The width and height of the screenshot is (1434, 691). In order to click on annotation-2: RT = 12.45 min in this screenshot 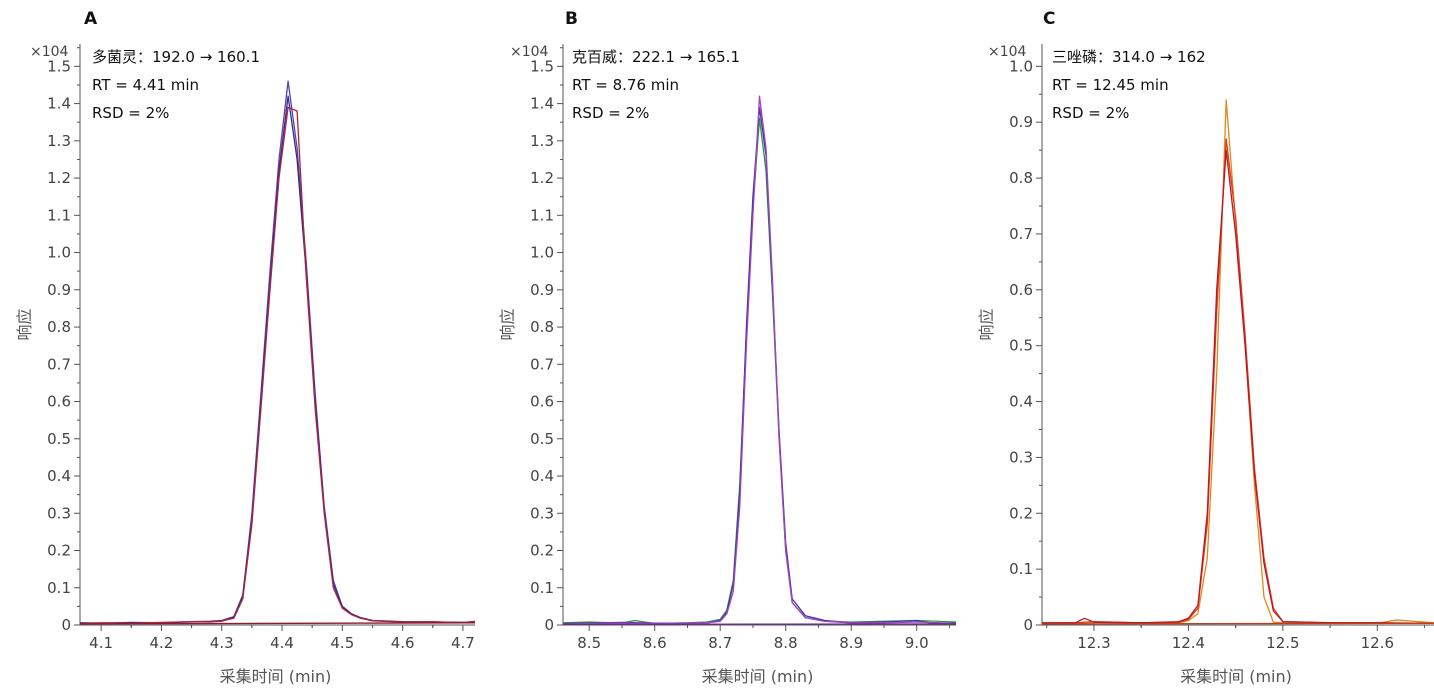, I will do `click(1110, 85)`.